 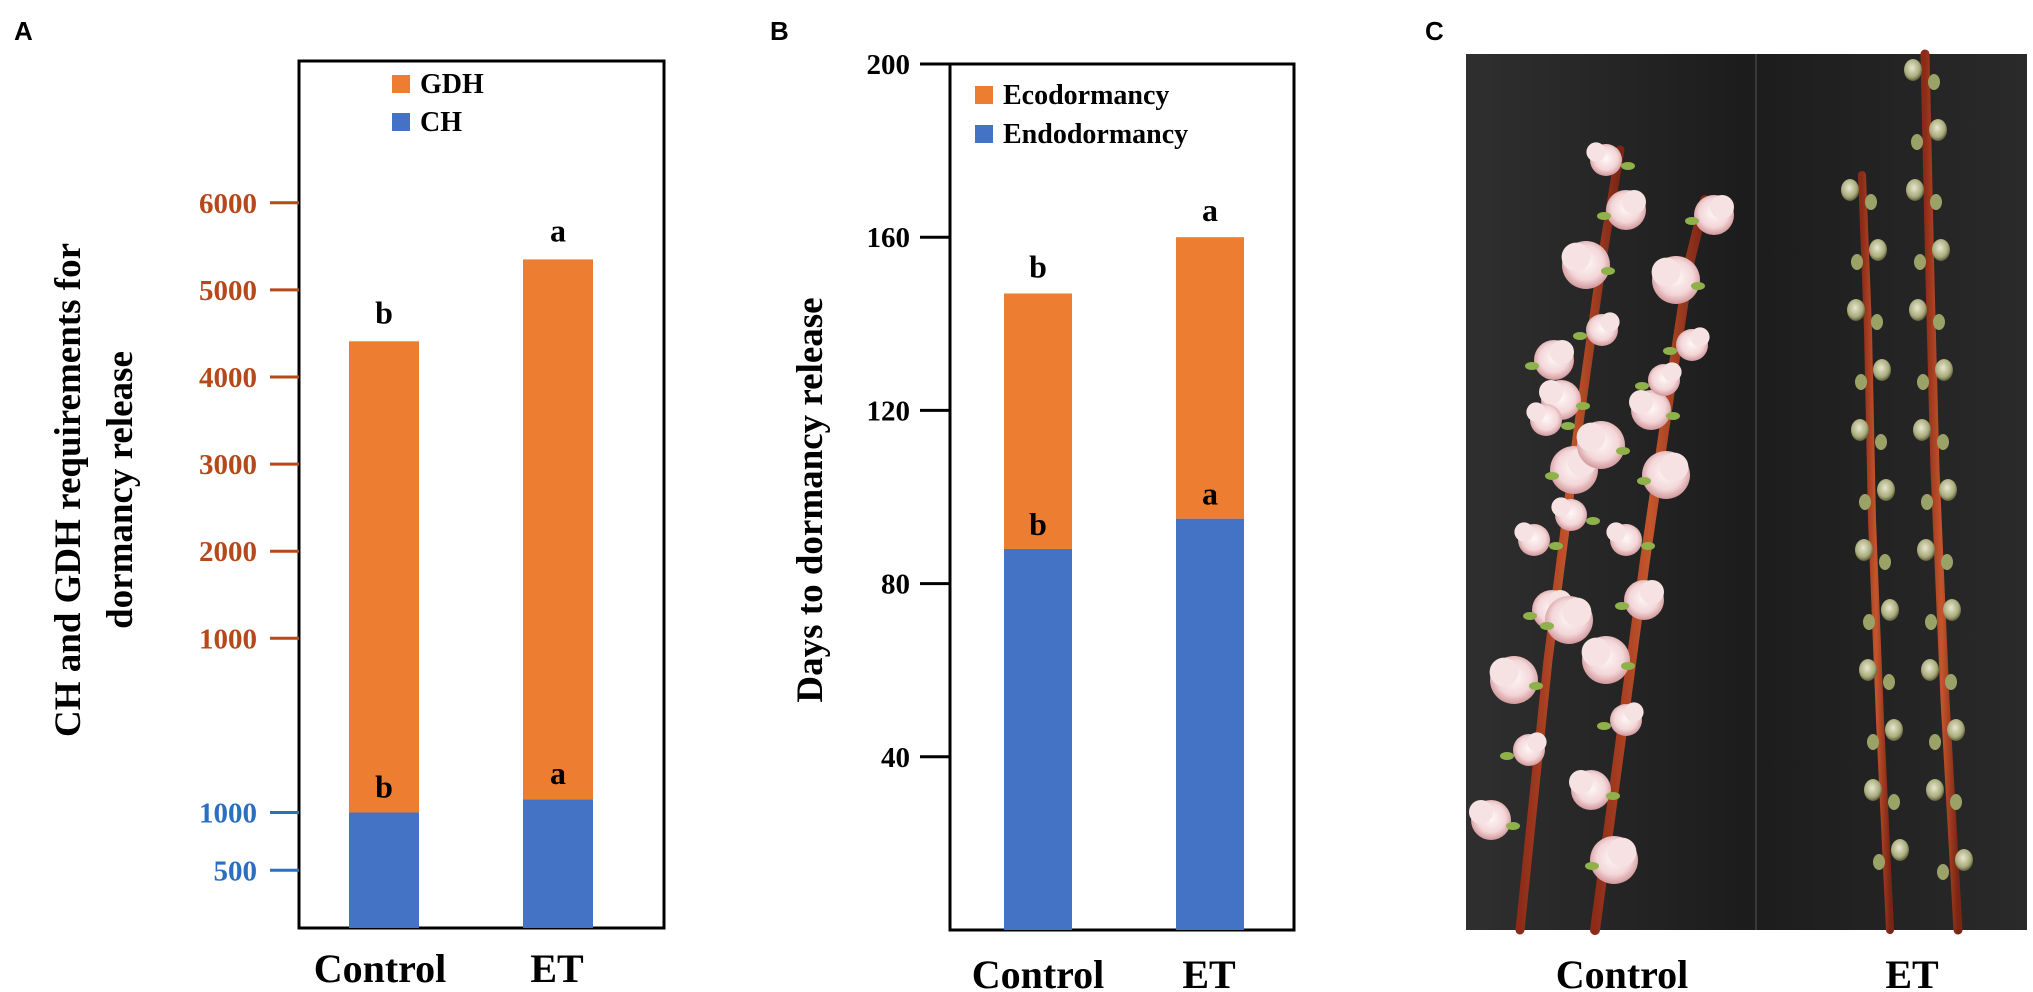 I want to click on bar-ecodormancy-control, so click(x=1038, y=421).